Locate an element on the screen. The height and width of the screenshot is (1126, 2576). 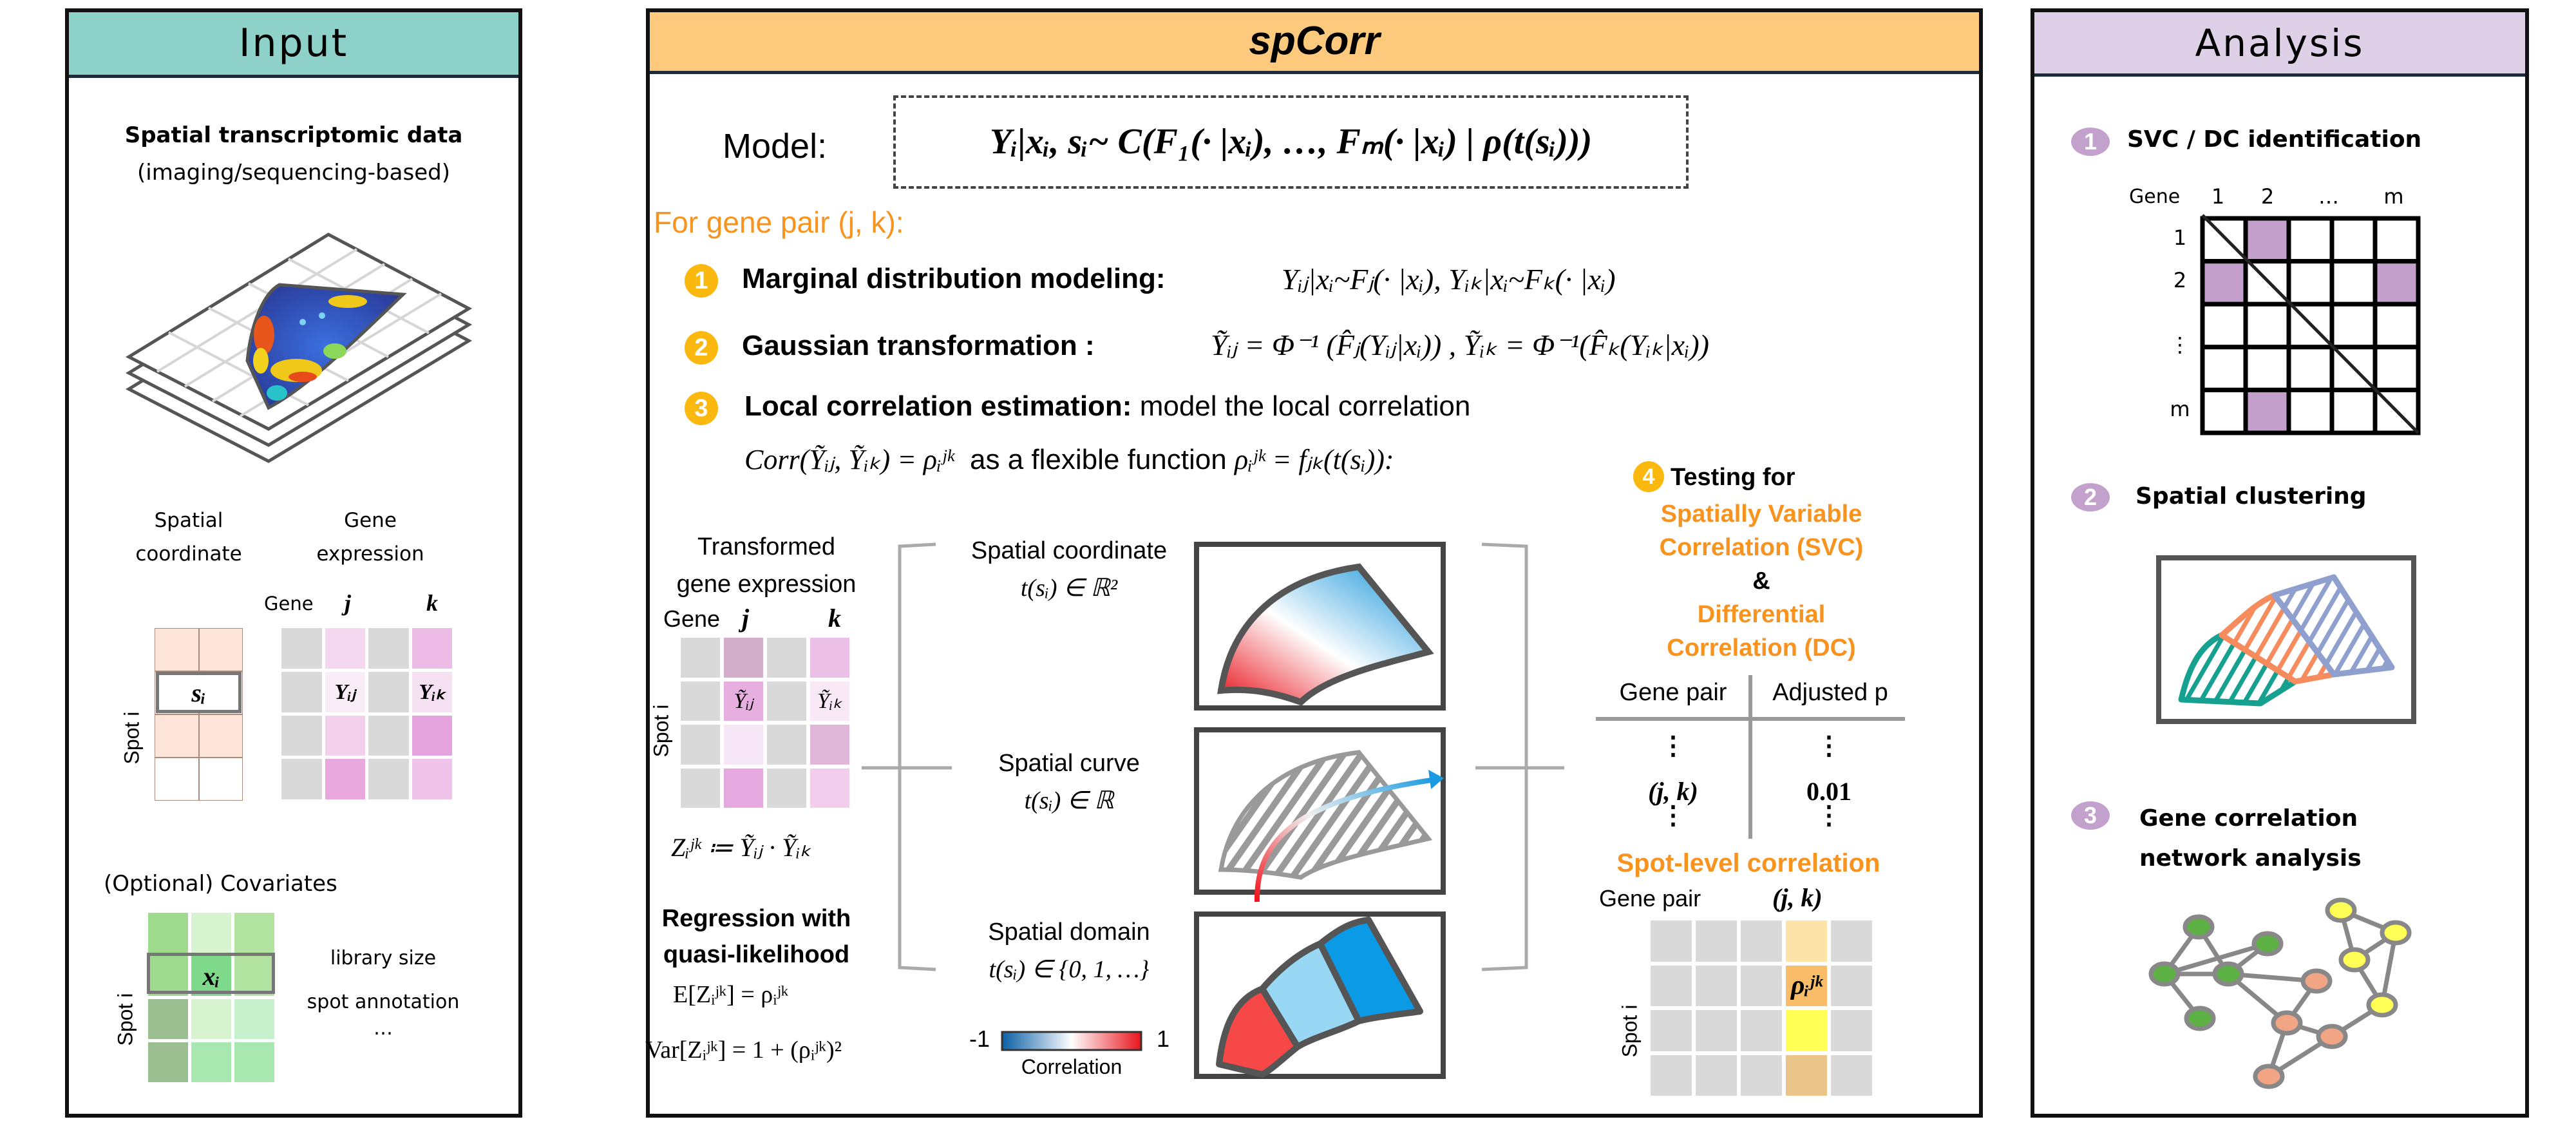
table-header-gene-pair: Gene pair is located at coordinates (1673, 692).